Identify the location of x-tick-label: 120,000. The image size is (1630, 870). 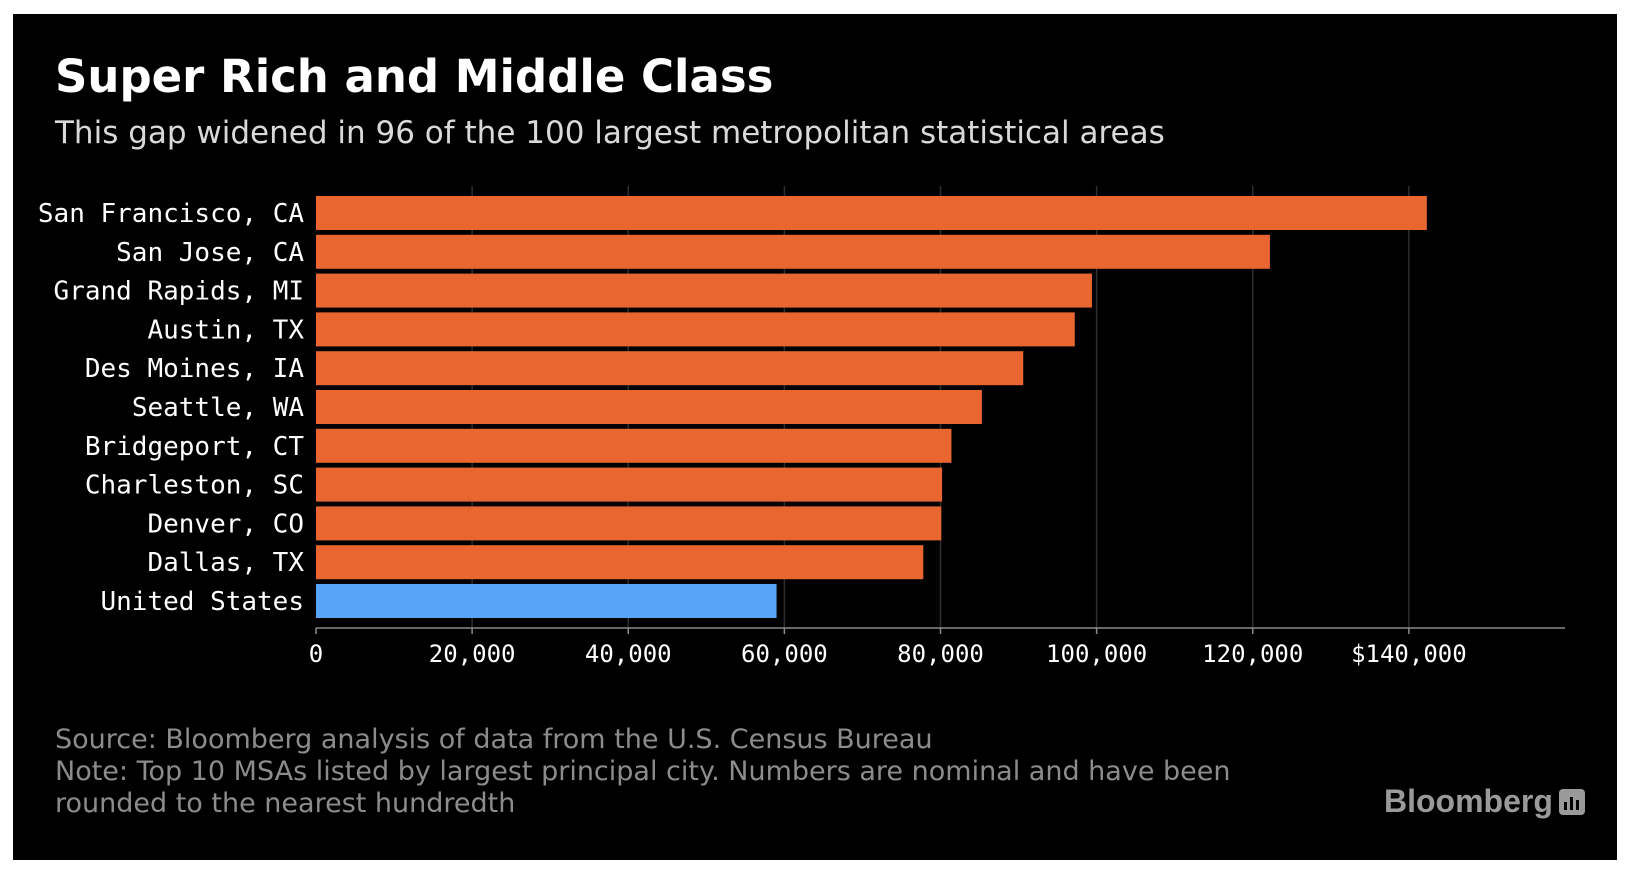
(1252, 654).